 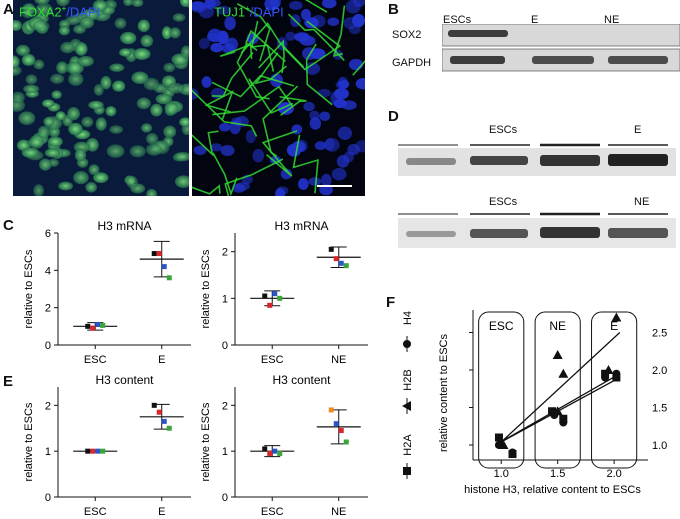 I want to click on dotplot-c2: H3 mRNA relative to ESCs 0 1 2 ESC NE, so click(x=284, y=292).